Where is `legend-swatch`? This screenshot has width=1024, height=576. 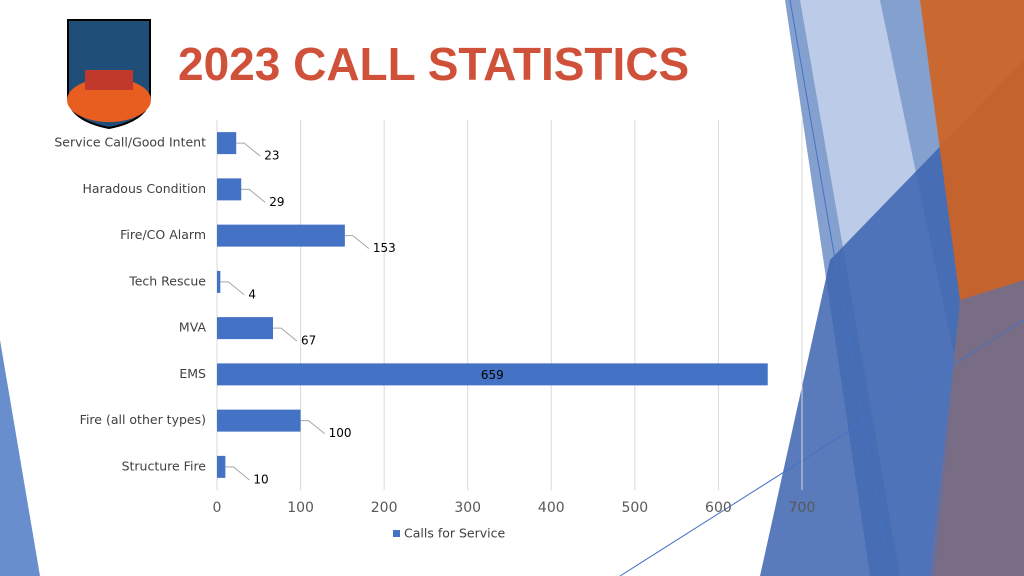 legend-swatch is located at coordinates (396, 533).